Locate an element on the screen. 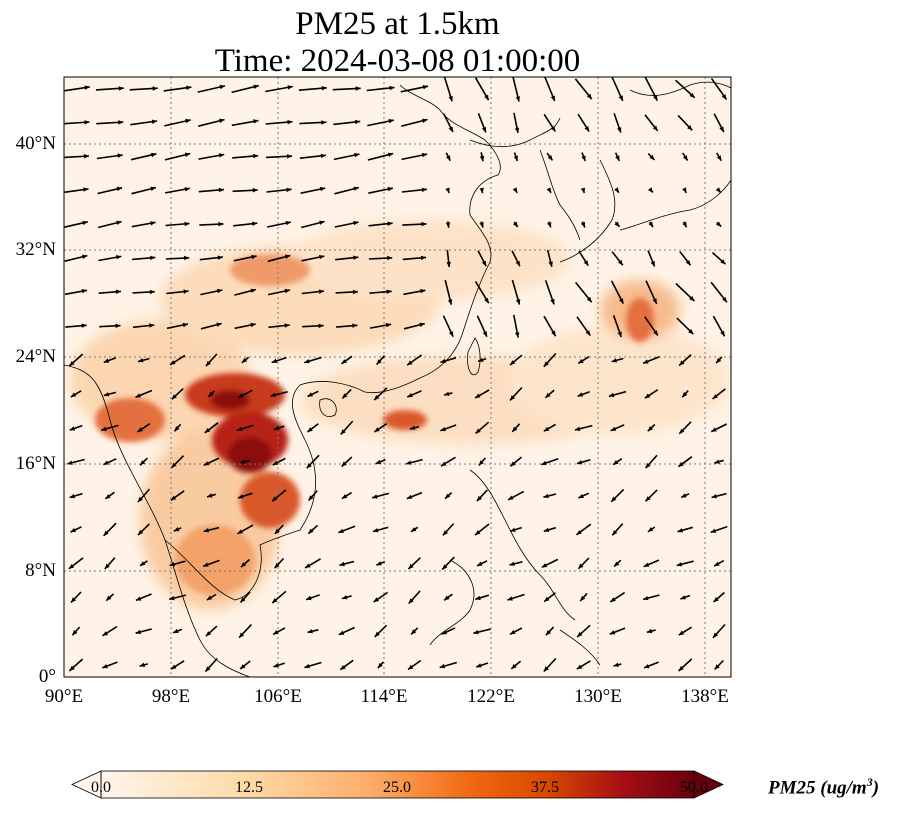  lon-tick-90e: 90°E is located at coordinates (64, 696).